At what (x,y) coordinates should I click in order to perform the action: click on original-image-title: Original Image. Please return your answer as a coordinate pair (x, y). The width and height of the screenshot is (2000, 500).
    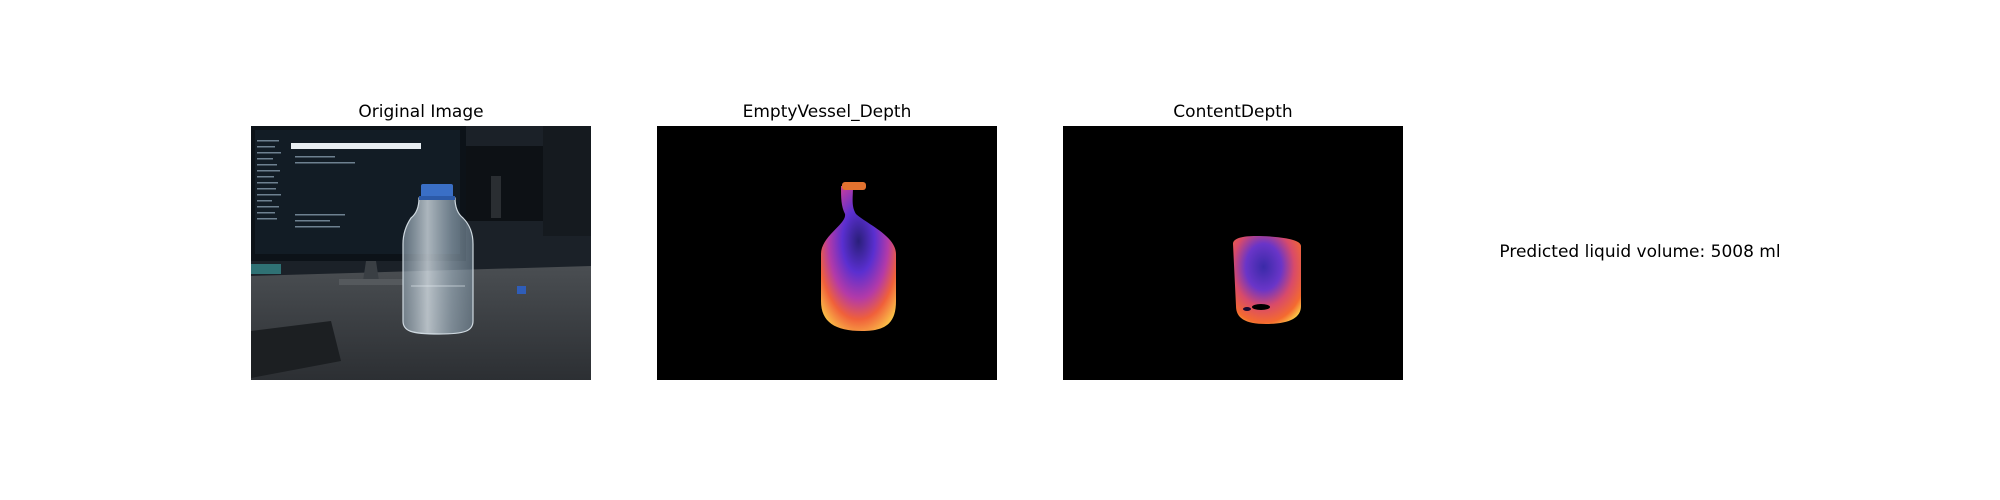
    Looking at the image, I should click on (421, 112).